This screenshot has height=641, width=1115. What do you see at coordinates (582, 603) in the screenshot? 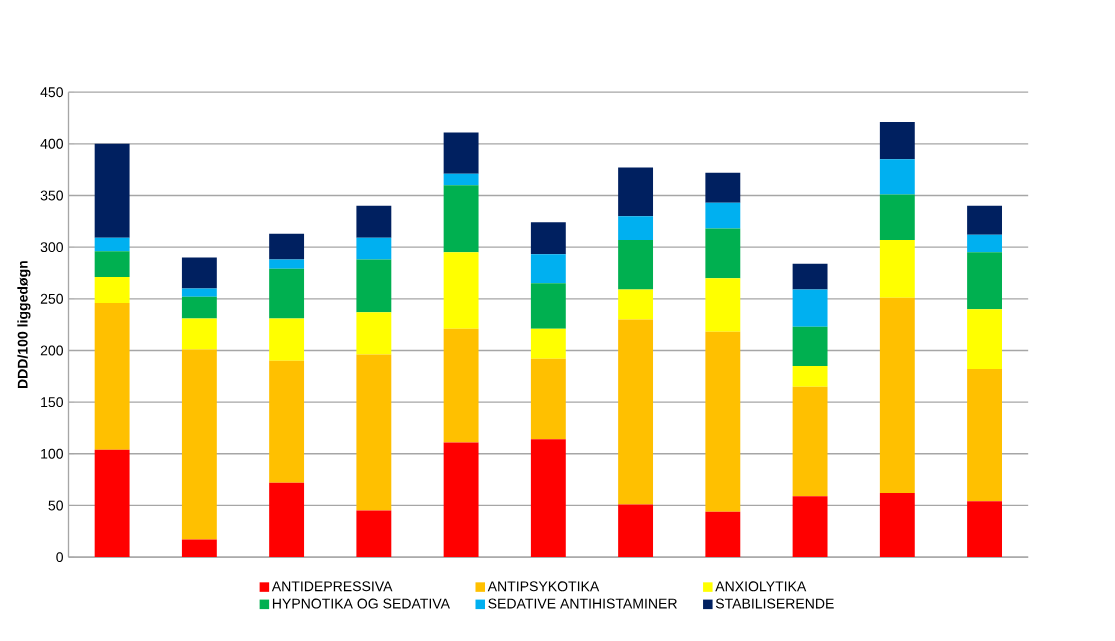
I see `legend-label: SEDATIVE ANTIHISTAMINER` at bounding box center [582, 603].